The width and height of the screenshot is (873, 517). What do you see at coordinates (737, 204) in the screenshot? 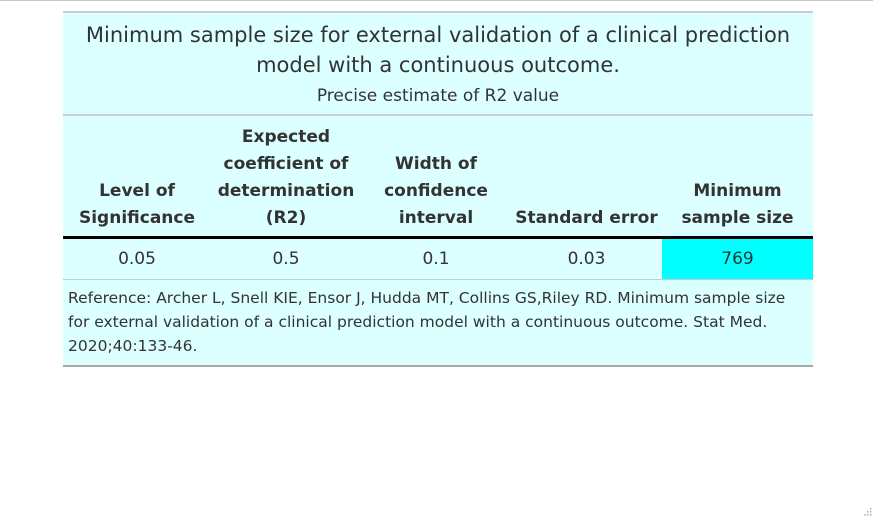
I see `header-minimum-sample-size: Minimum sample size` at bounding box center [737, 204].